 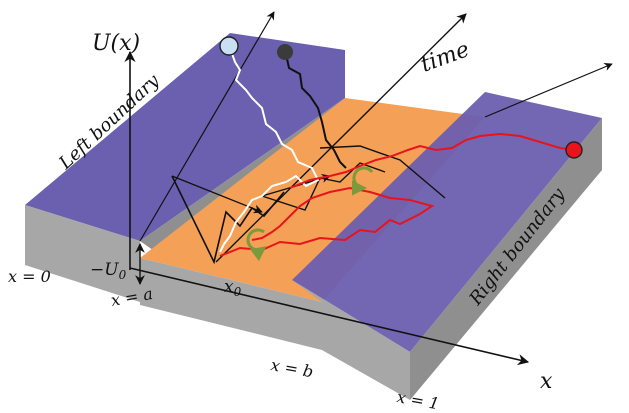 I want to click on start-marker-black, so click(x=285, y=52).